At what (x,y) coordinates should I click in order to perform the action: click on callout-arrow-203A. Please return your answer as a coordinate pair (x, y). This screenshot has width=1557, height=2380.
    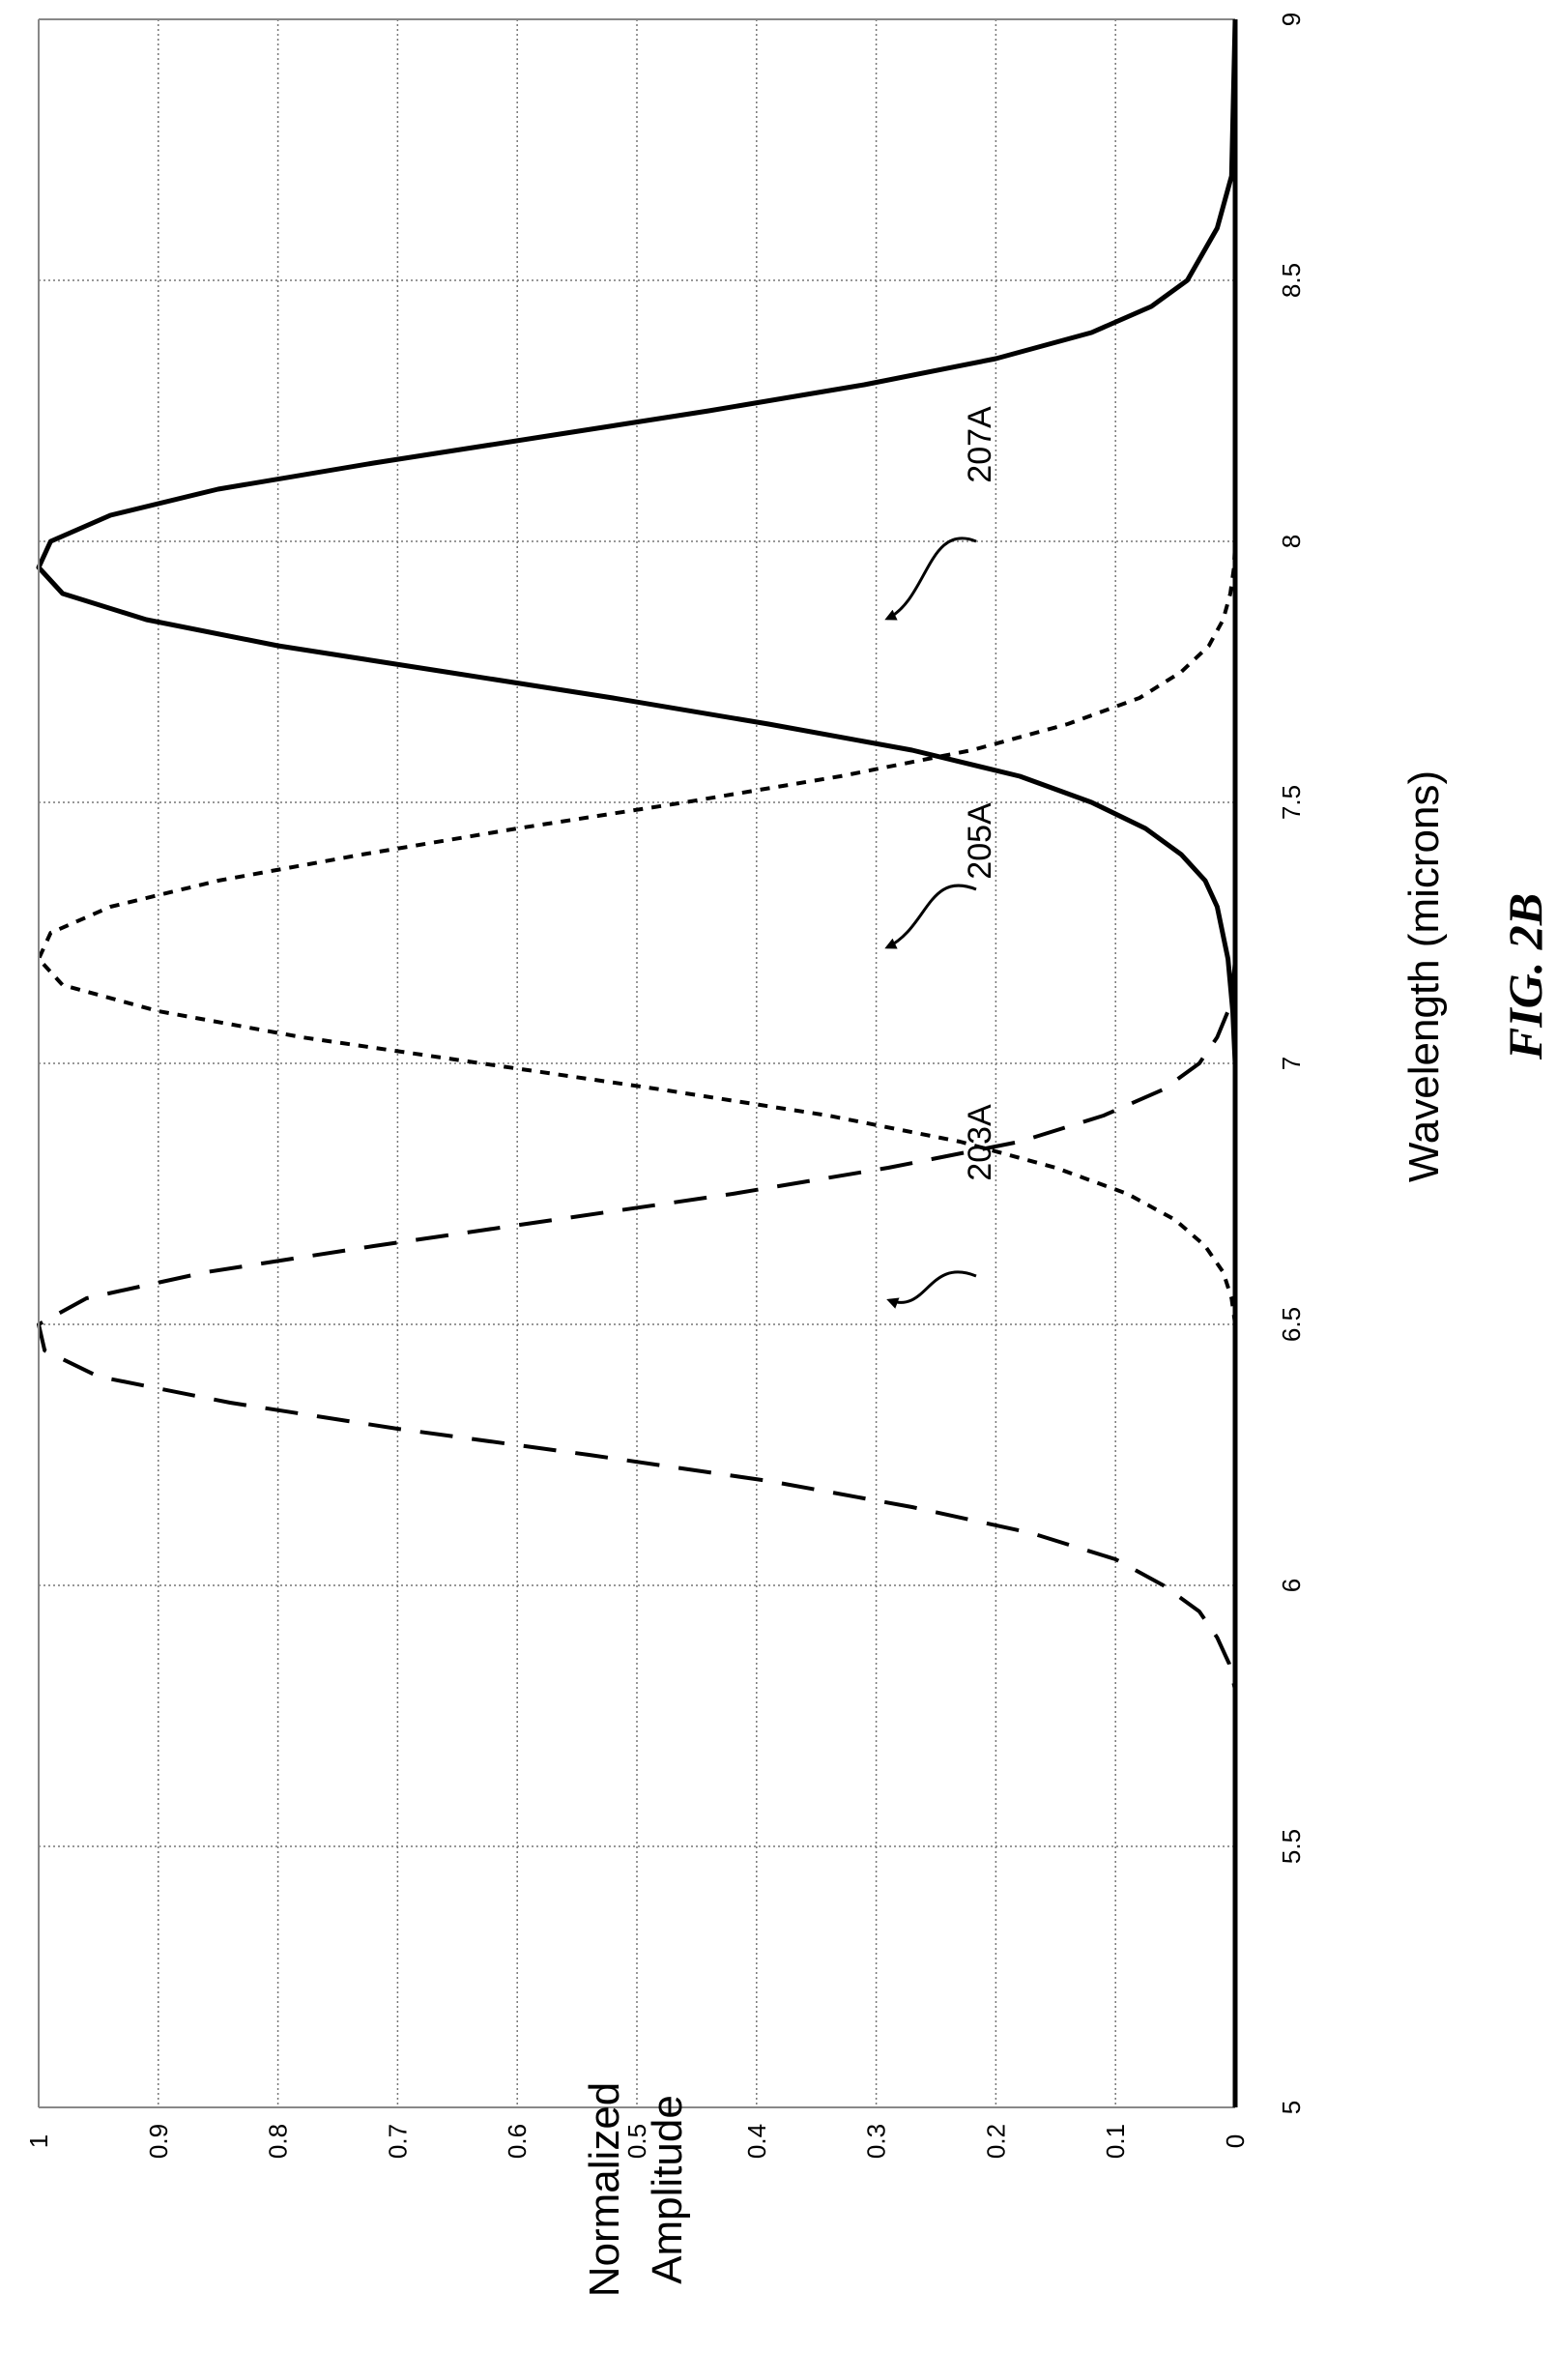
    Looking at the image, I should click on (932, 1290).